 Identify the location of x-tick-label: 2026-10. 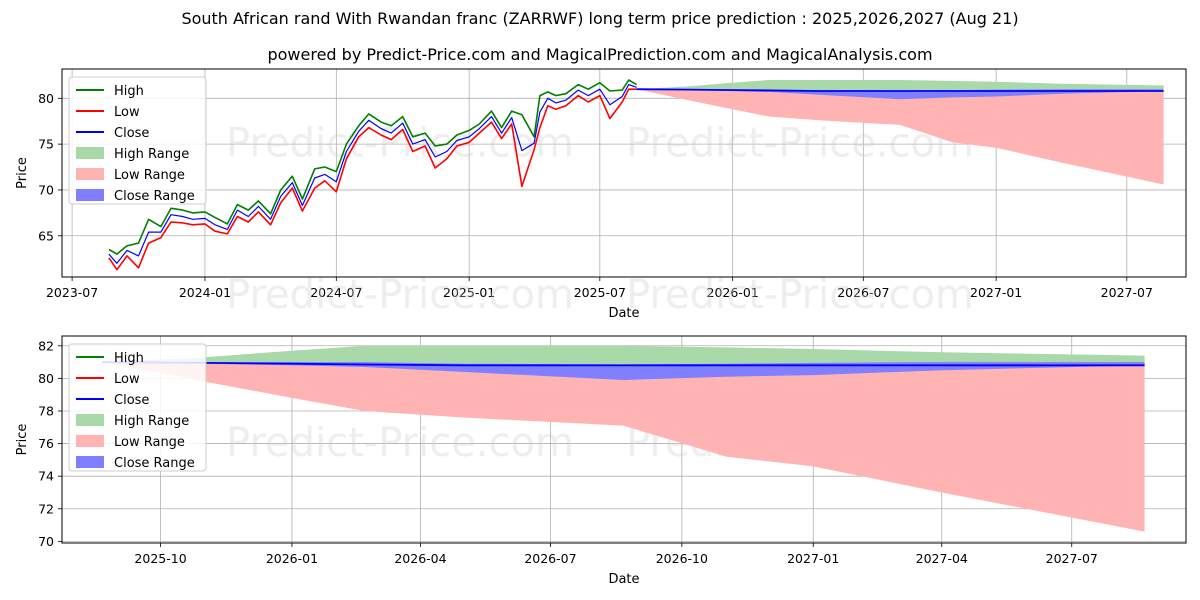
(682, 558).